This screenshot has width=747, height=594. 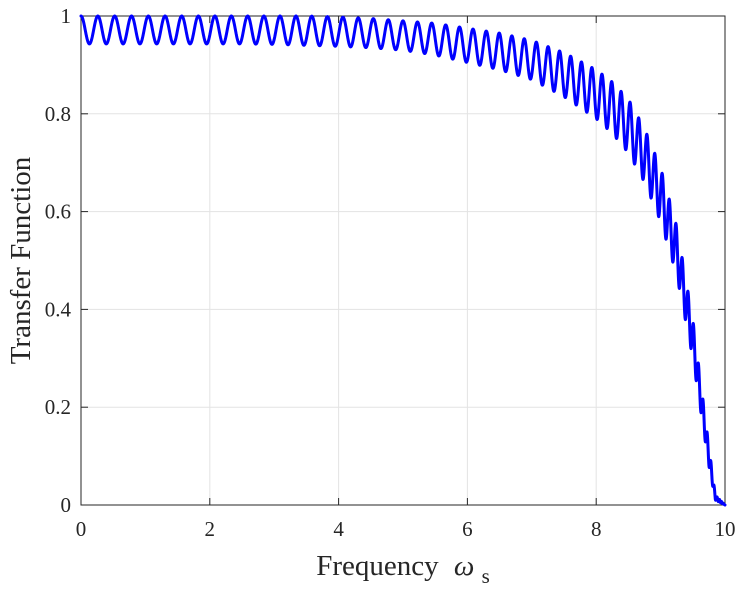 I want to click on y-tick-label-2: 0.4, so click(x=58, y=309).